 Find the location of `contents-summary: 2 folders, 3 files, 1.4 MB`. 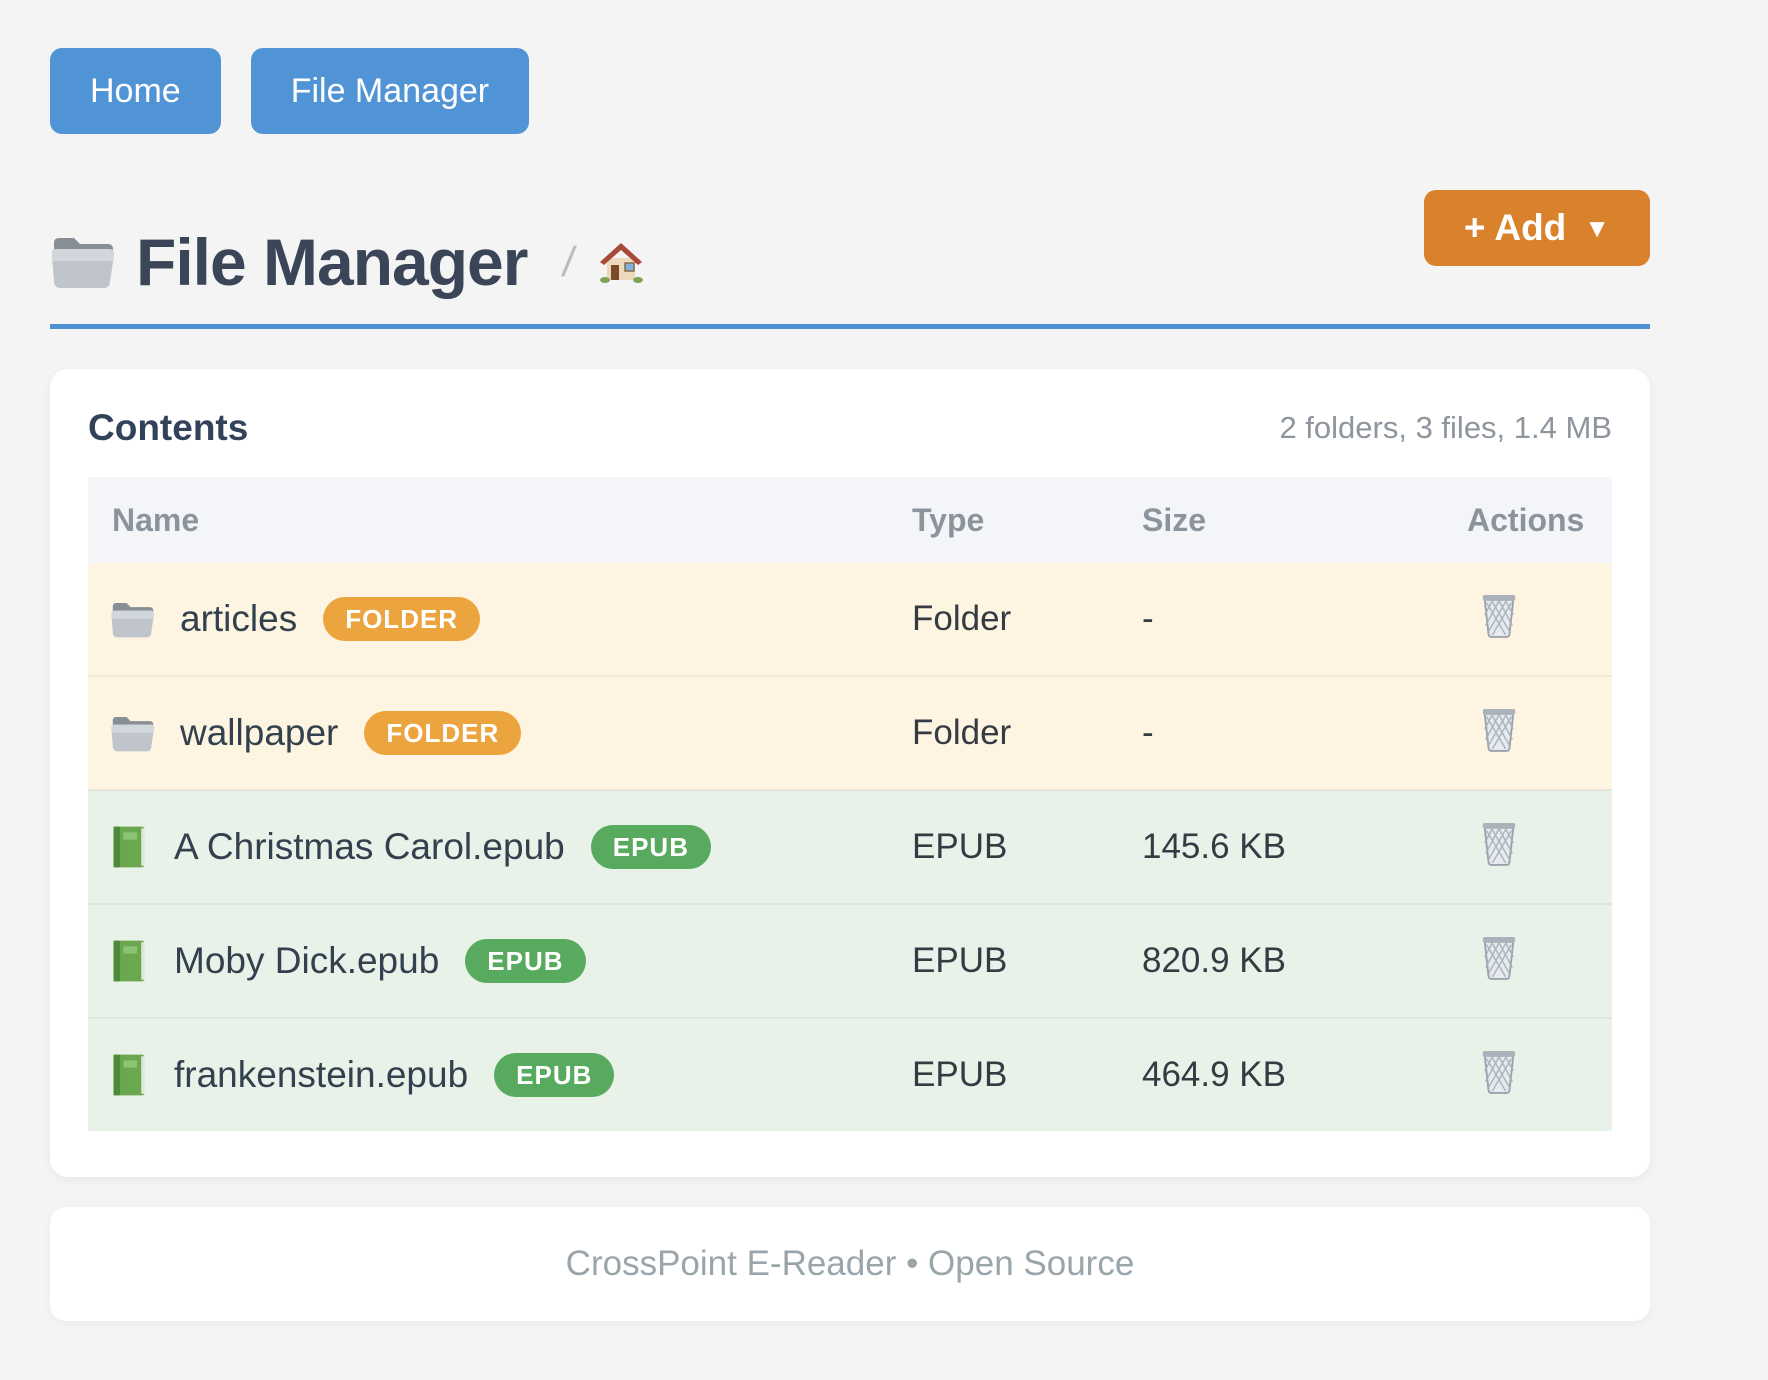

contents-summary: 2 folders, 3 files, 1.4 MB is located at coordinates (1445, 427).